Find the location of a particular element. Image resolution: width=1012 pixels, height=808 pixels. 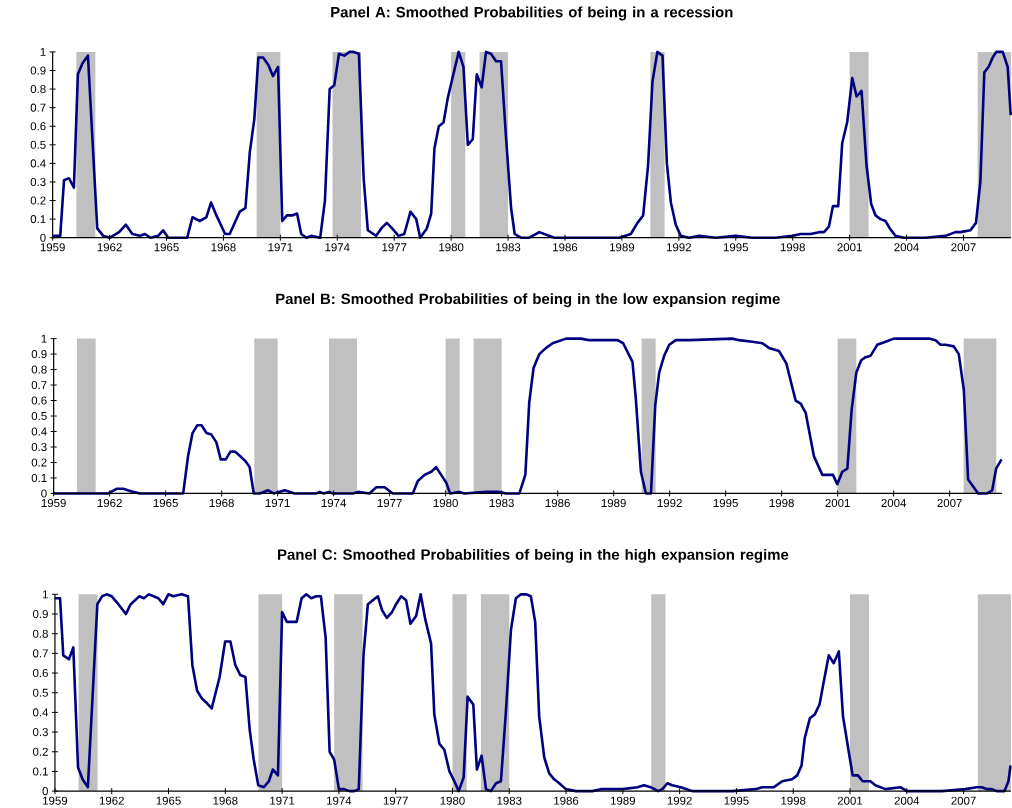

chart-title: Panel B: Smoothed Probabilities of being in the low expansion regime is located at coordinates (528, 300).